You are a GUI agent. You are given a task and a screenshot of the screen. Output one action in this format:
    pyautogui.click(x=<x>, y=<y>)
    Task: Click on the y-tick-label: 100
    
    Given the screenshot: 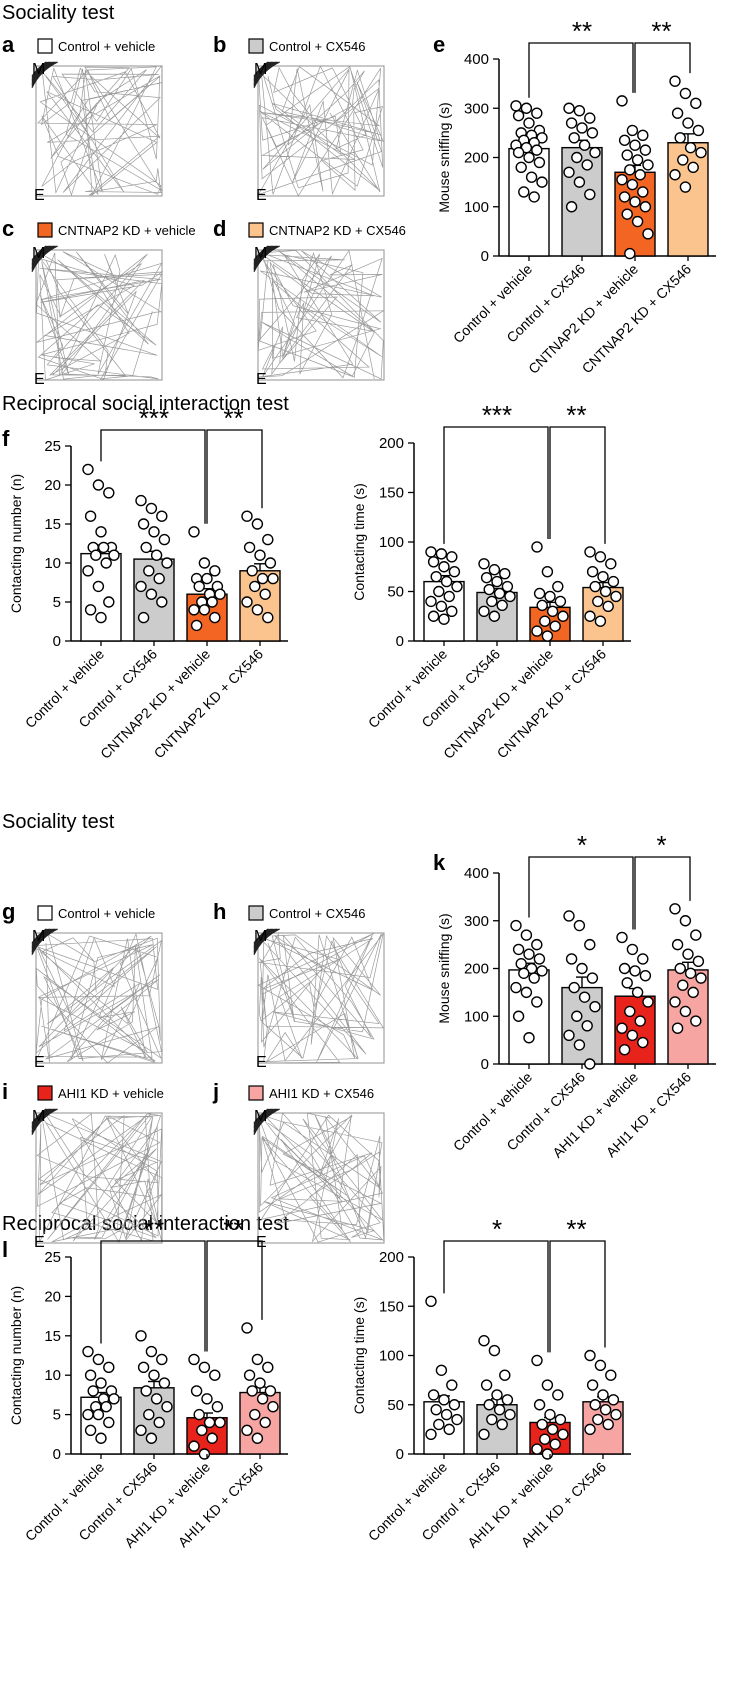 What is the action you would take?
    pyautogui.click(x=391, y=542)
    